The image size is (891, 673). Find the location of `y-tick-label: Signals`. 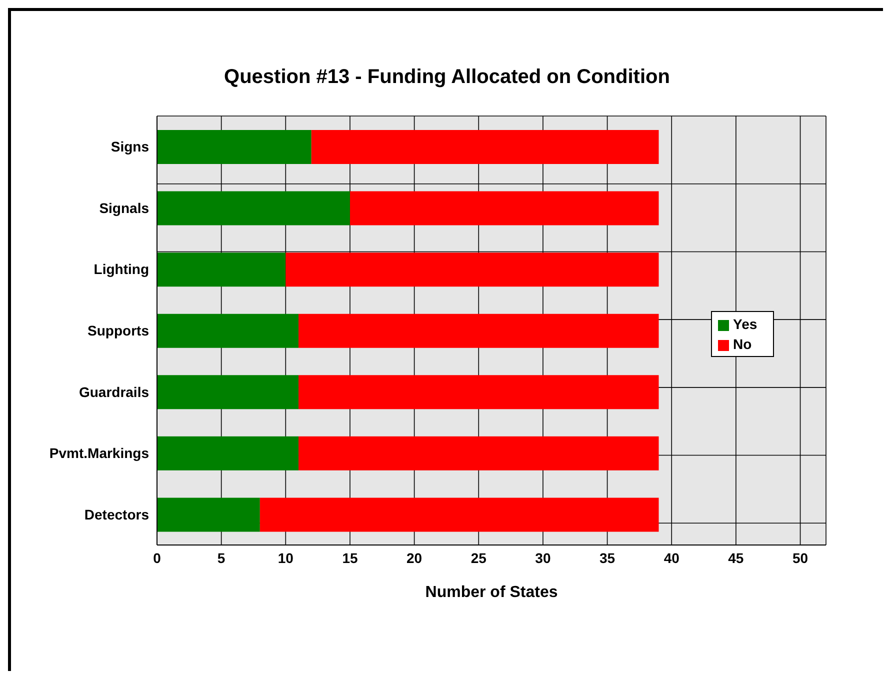

y-tick-label: Signals is located at coordinates (124, 208).